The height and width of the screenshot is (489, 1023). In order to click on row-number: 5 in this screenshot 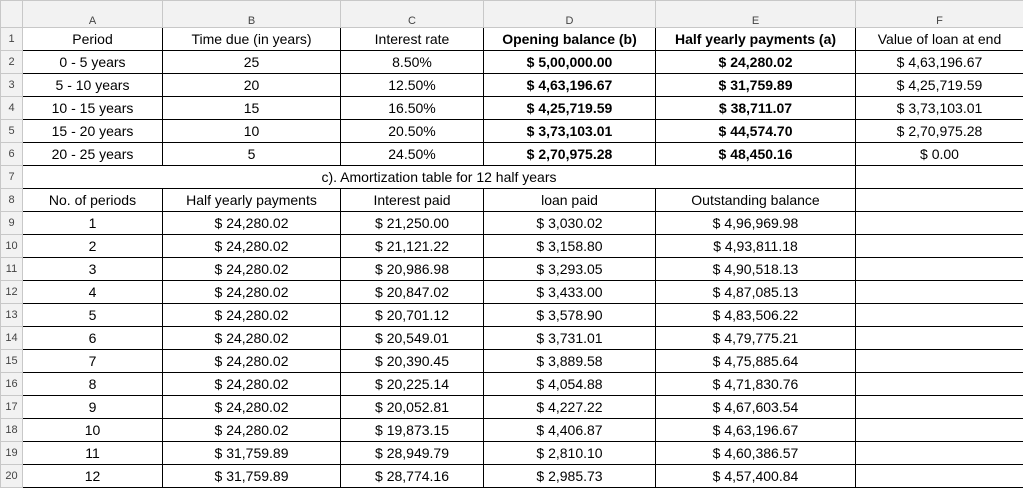, I will do `click(11, 131)`.